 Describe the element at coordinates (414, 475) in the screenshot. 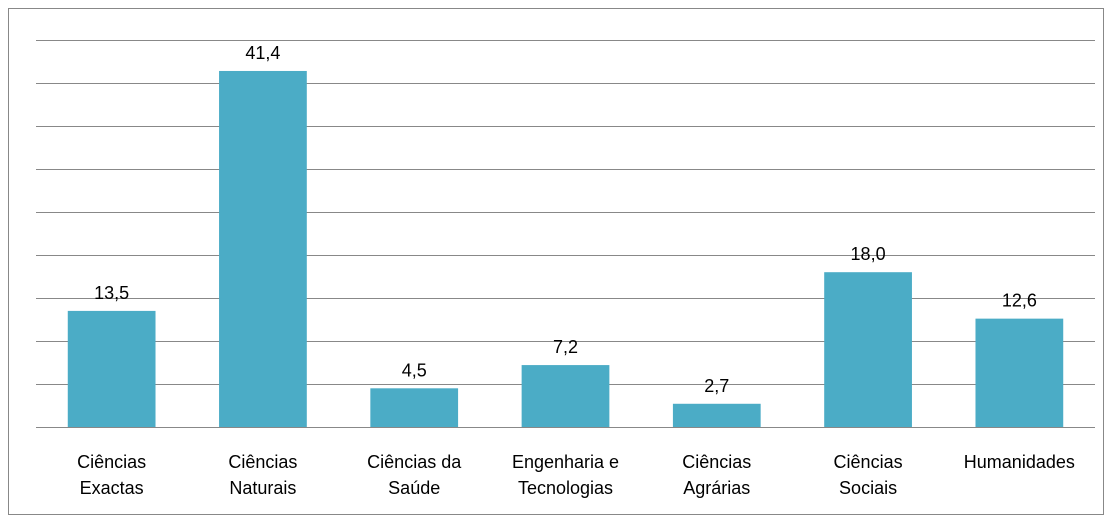

I see `x-tick-label: Ciências da Saúde` at that location.